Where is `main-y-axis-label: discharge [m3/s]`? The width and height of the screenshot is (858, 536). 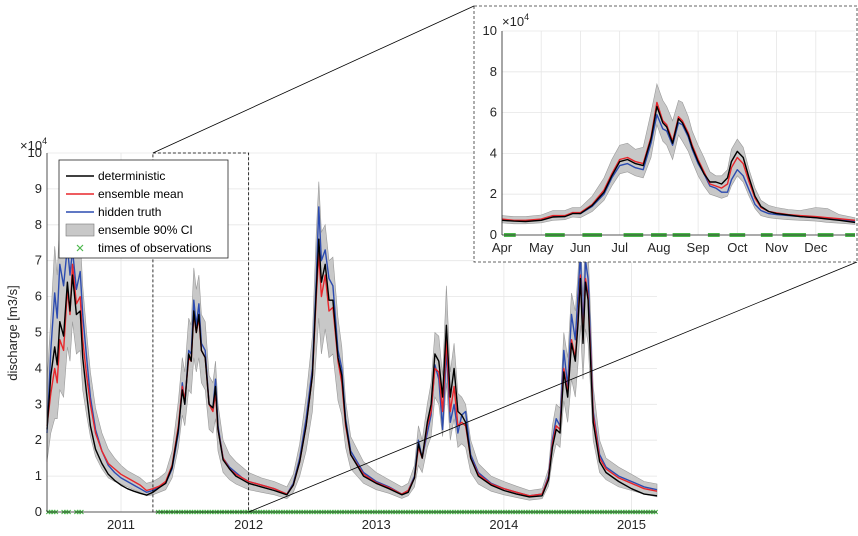 main-y-axis-label: discharge [m3/s] is located at coordinates (12, 332).